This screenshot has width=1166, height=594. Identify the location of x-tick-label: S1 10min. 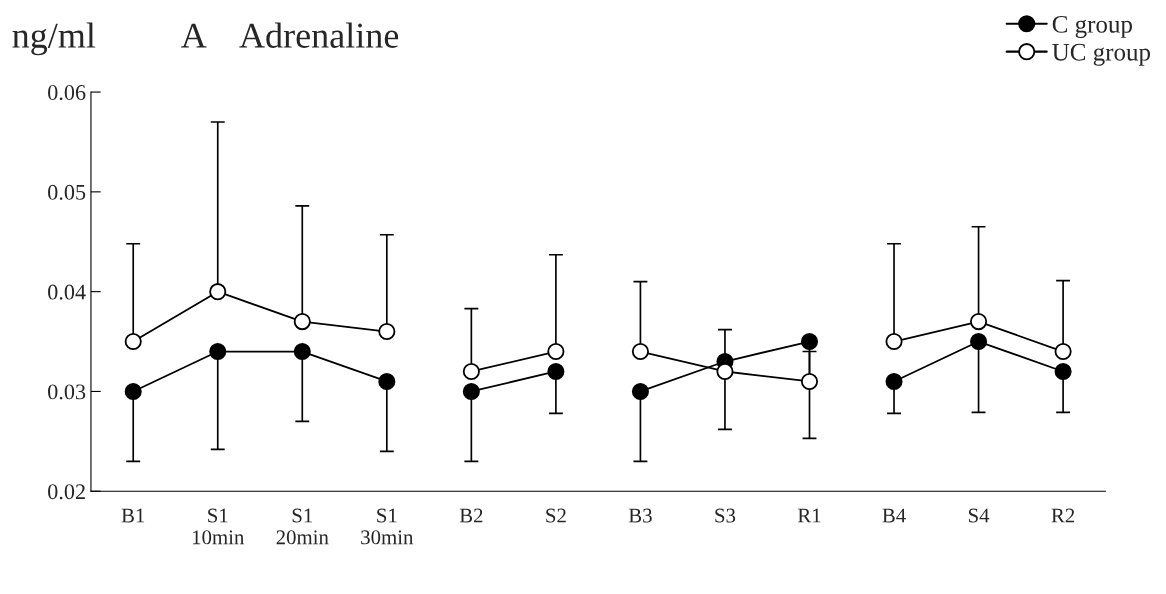
(218, 526).